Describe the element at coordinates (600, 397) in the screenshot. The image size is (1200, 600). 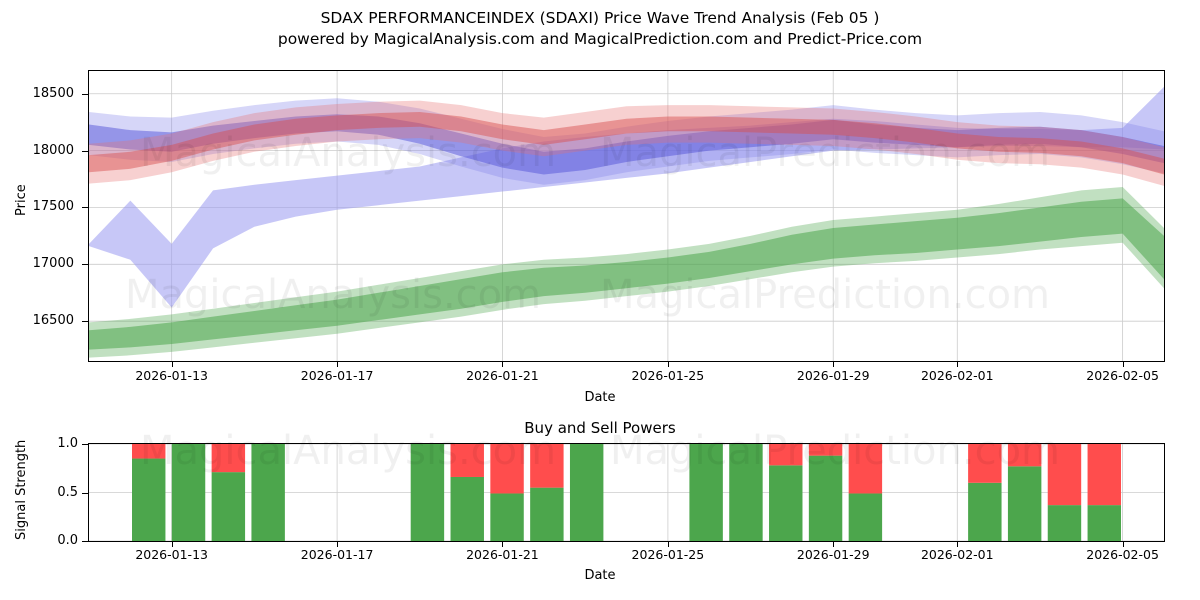
I see `price-x-axis-label: Date` at that location.